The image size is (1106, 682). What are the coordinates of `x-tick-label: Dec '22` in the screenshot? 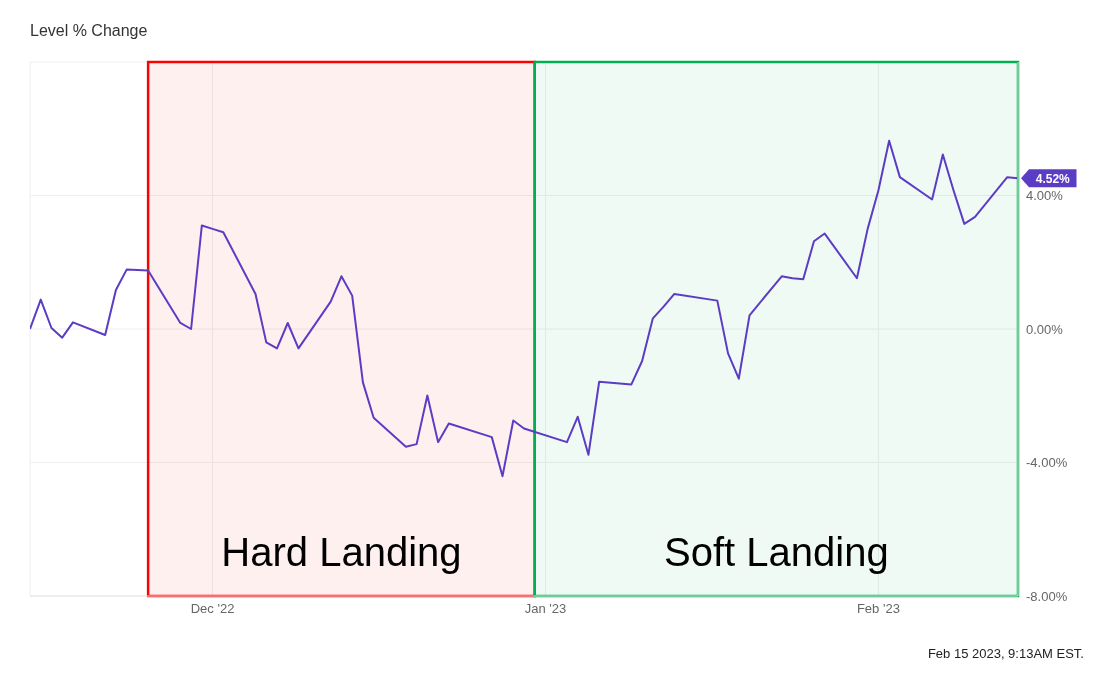 It's located at (212, 609).